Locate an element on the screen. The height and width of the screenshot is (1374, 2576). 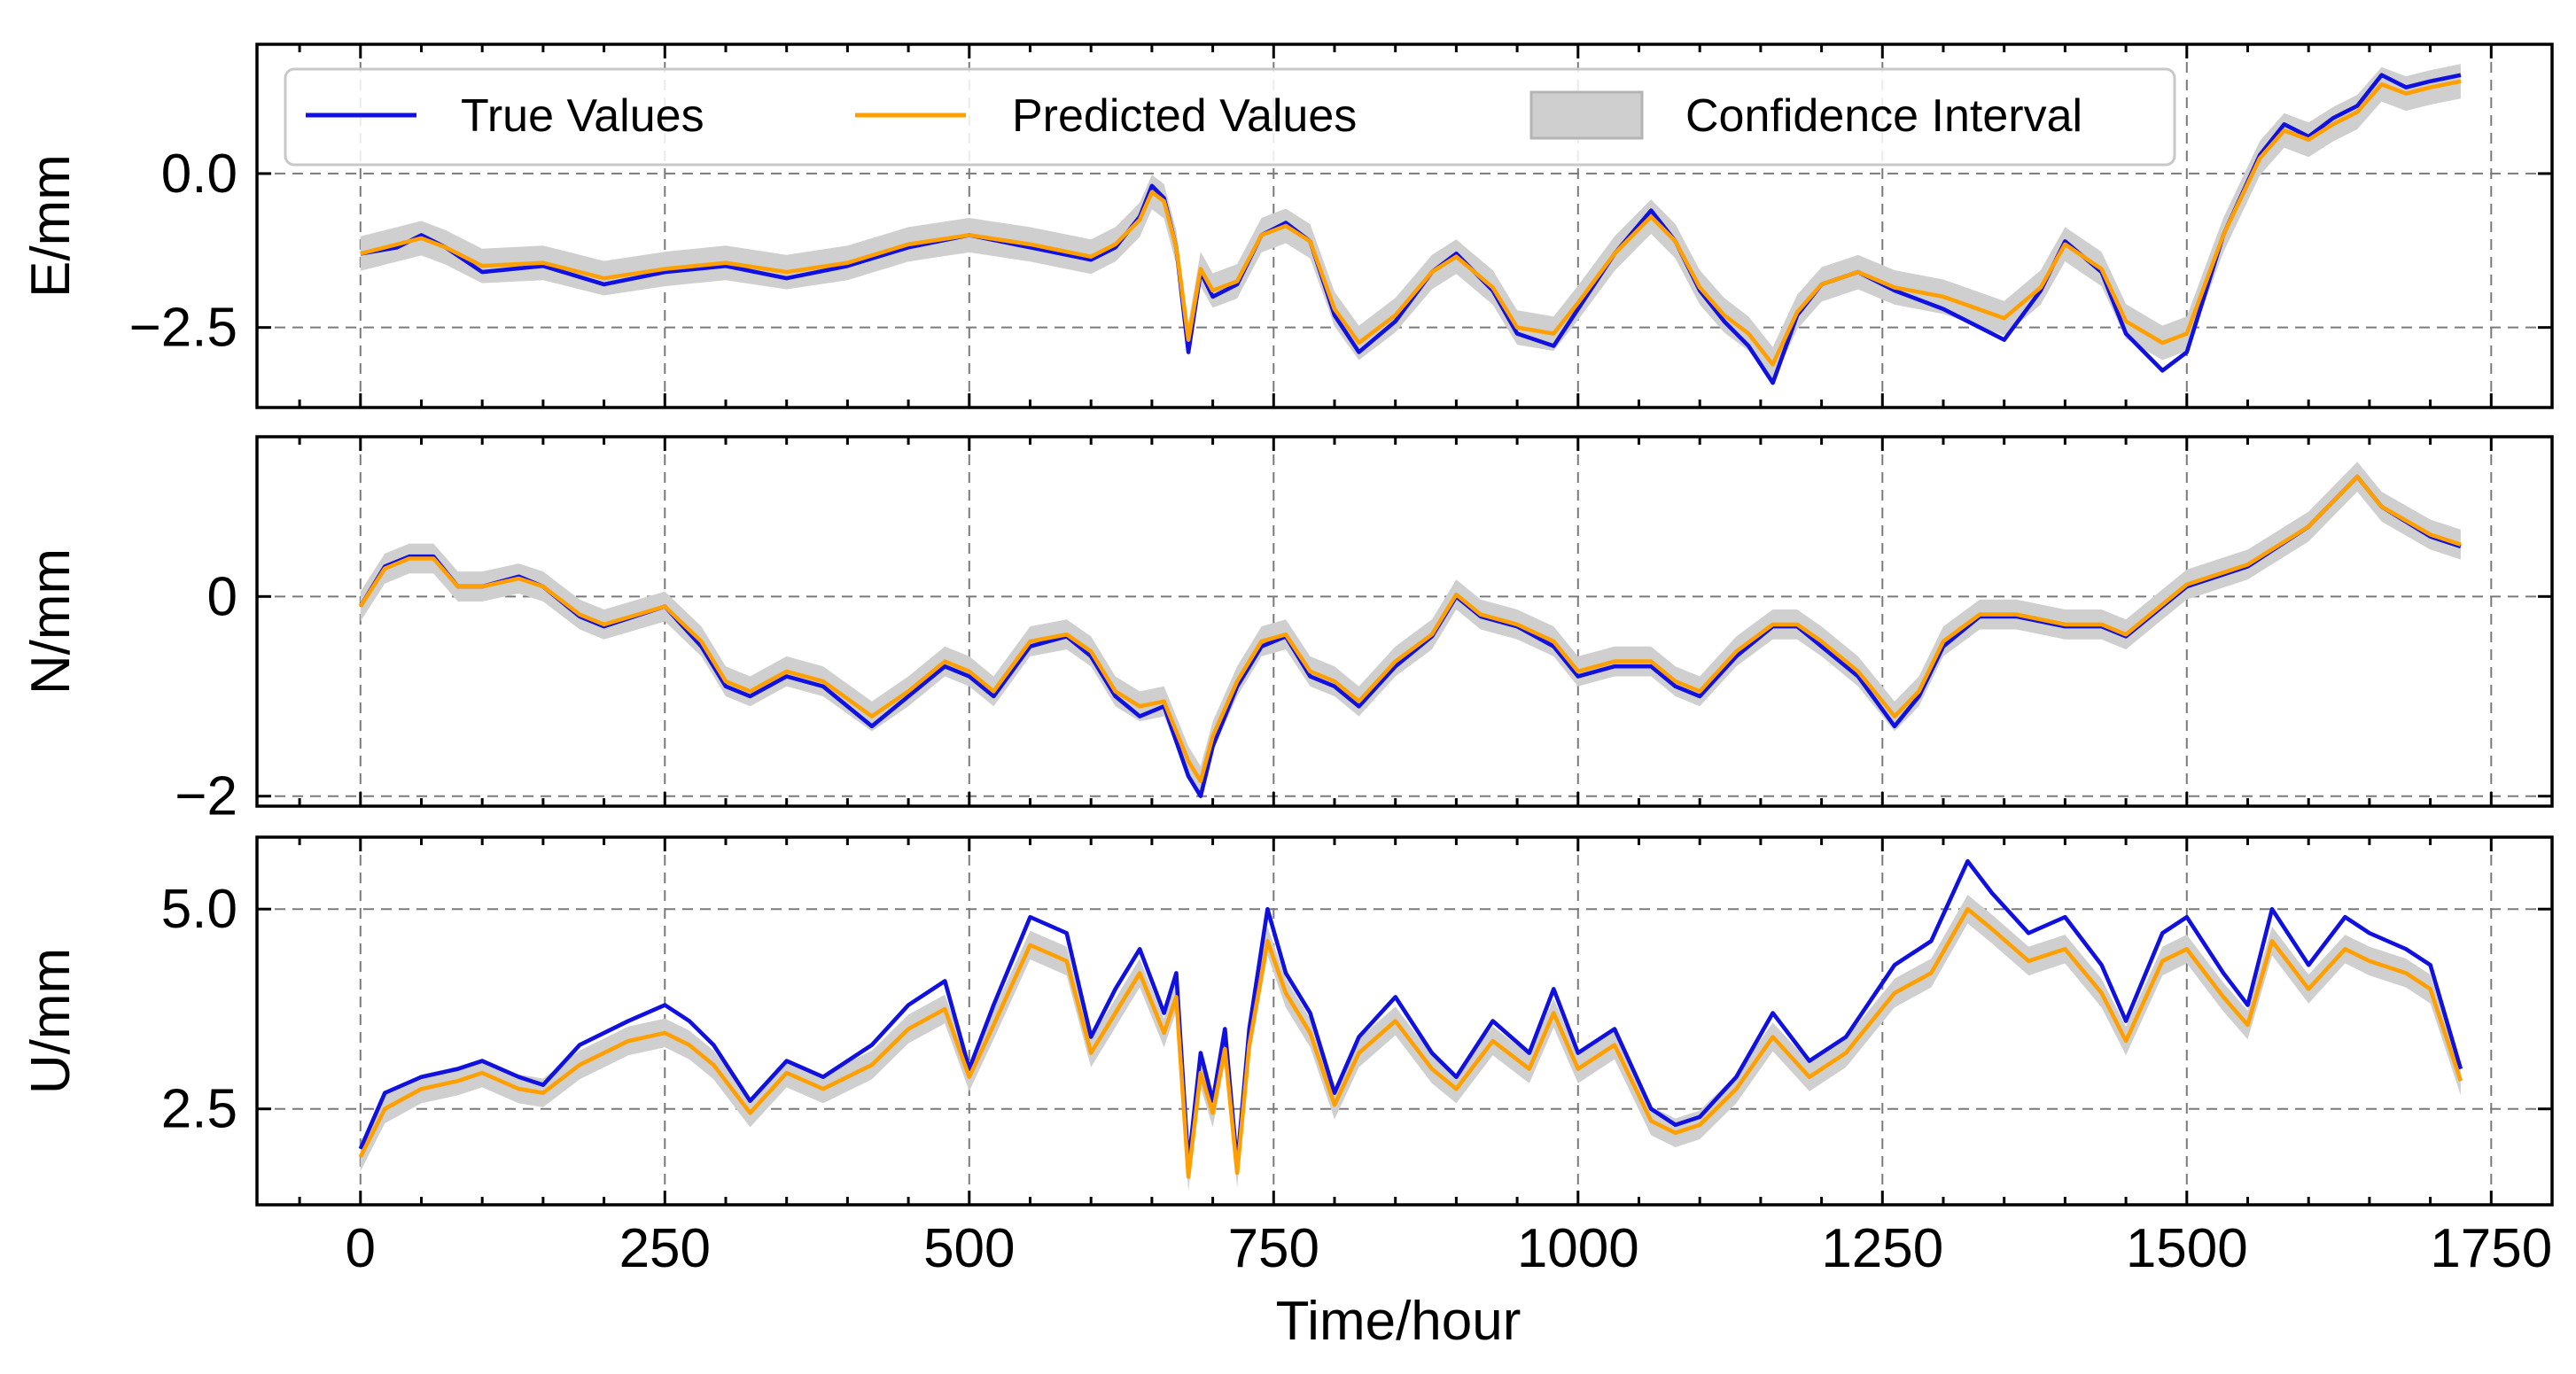
x-axis-label: Time/hour is located at coordinates (1399, 1321).